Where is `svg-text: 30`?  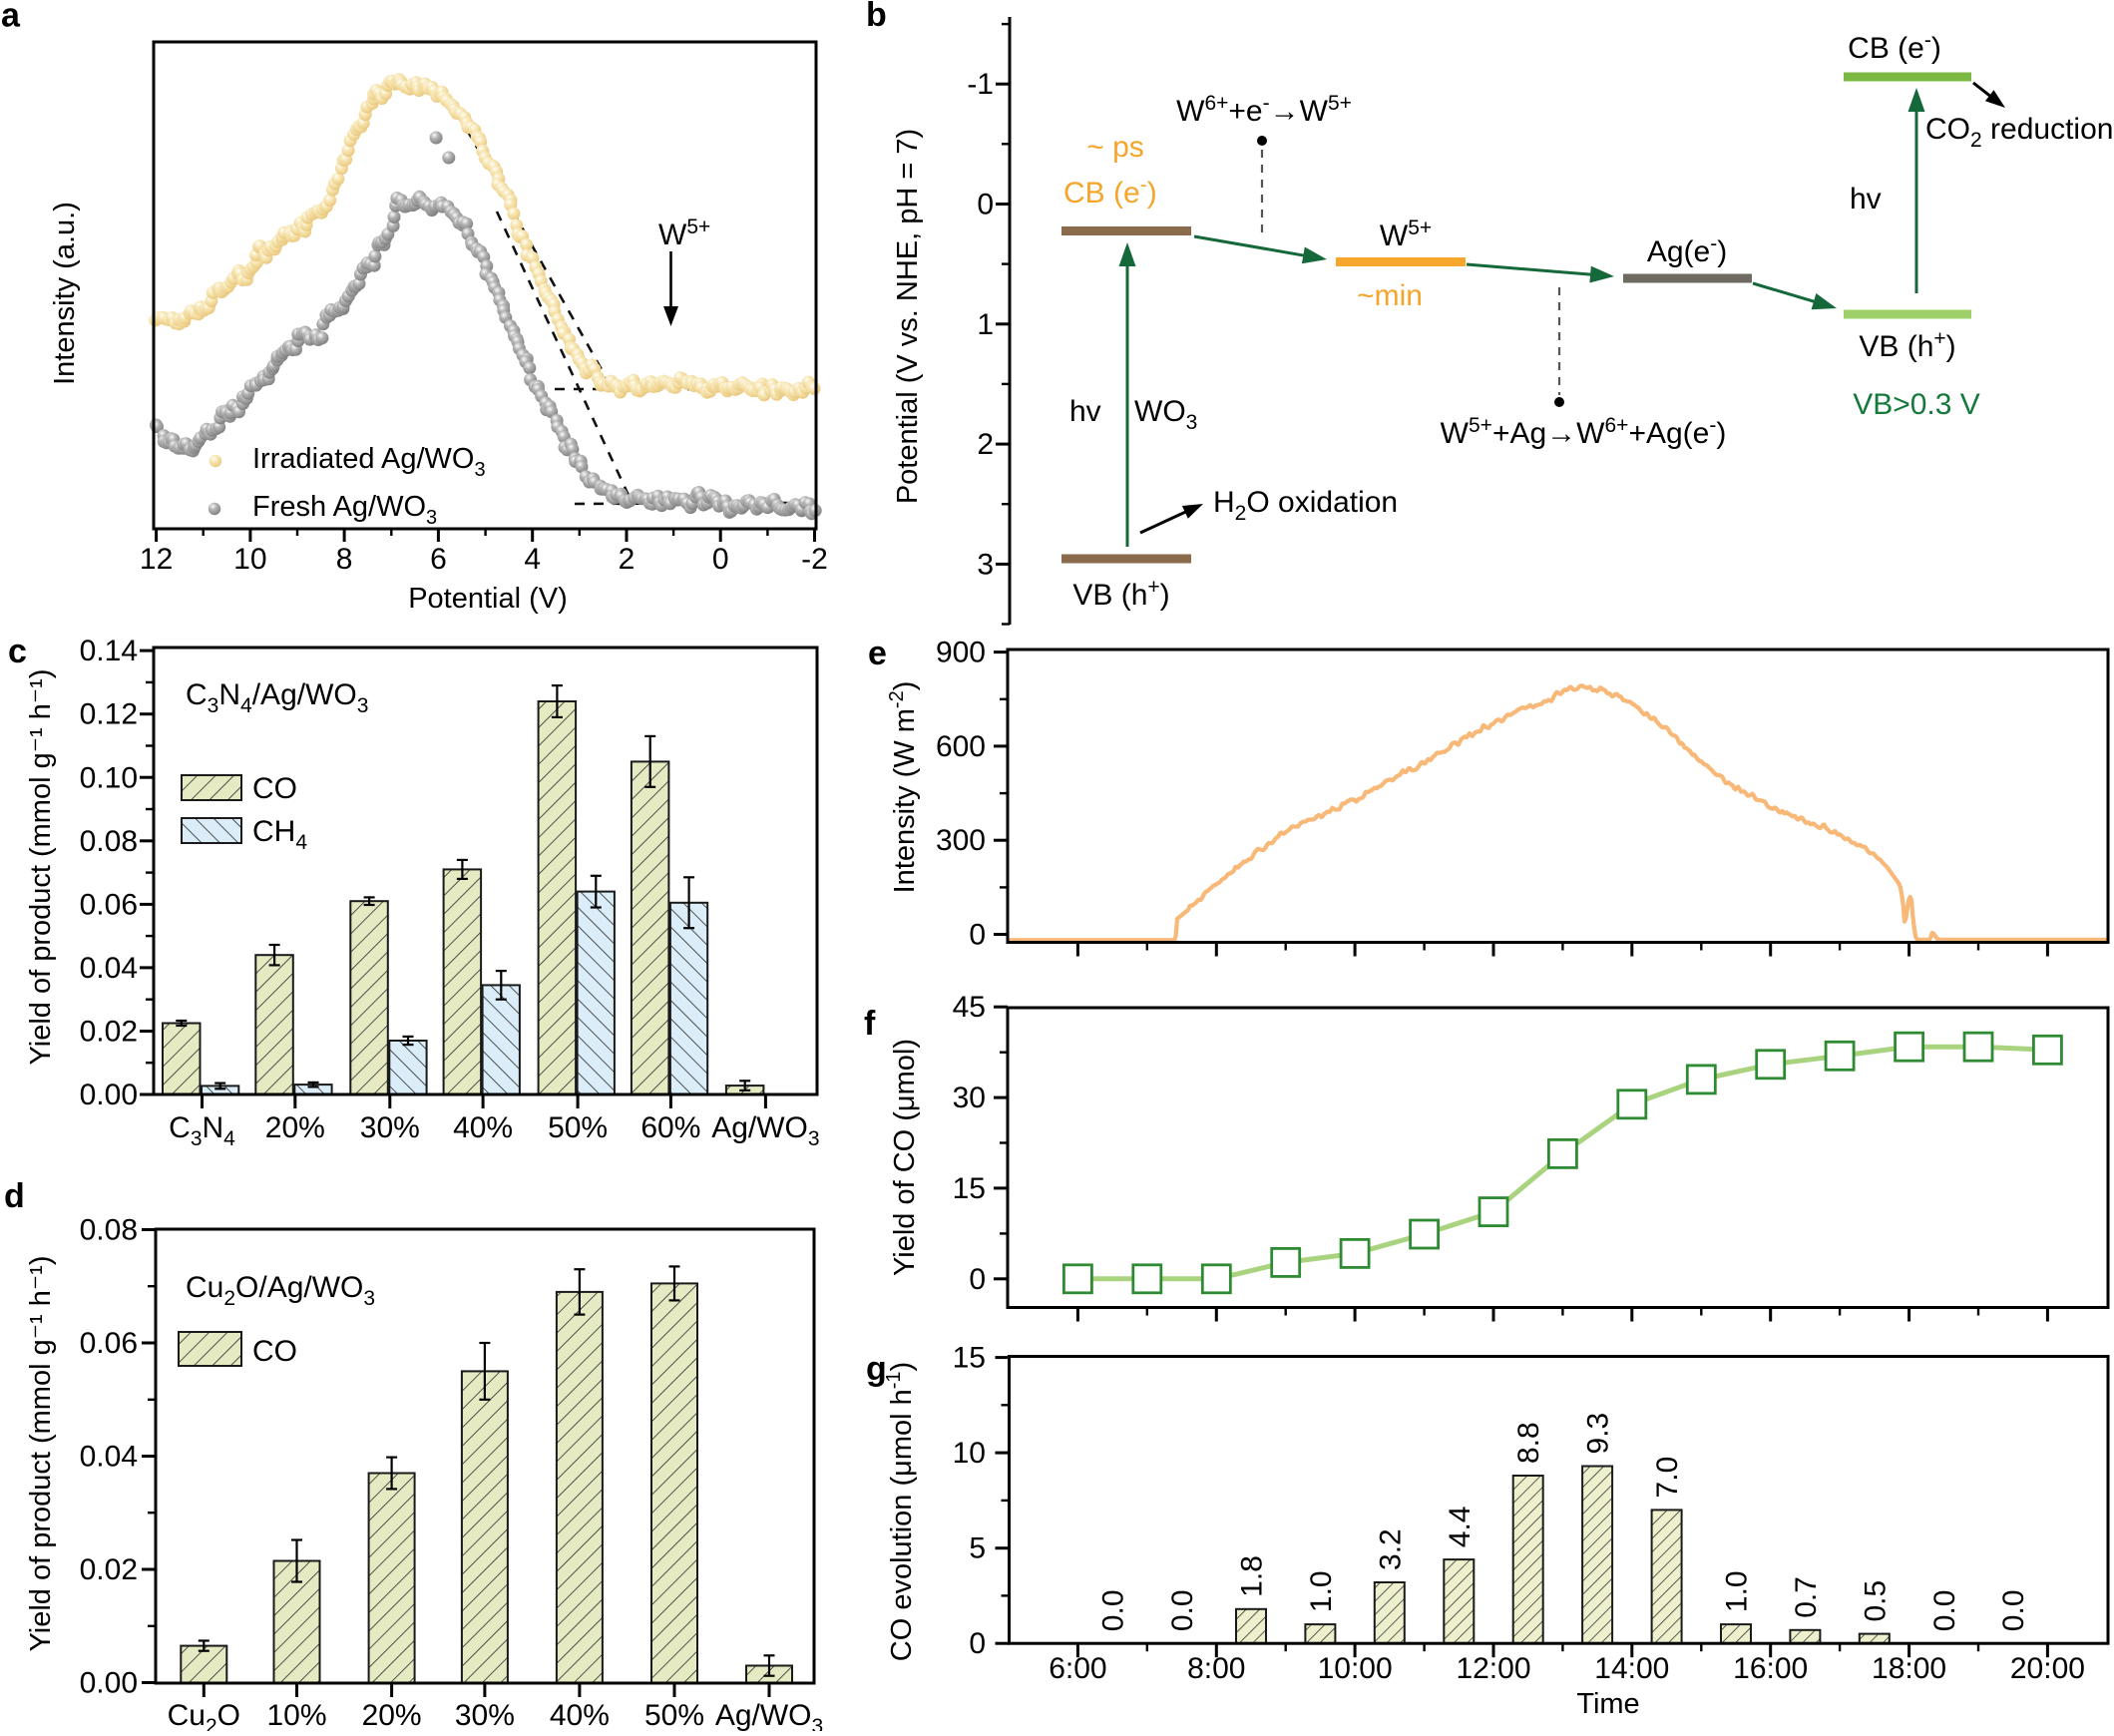 svg-text: 30 is located at coordinates (969, 1098).